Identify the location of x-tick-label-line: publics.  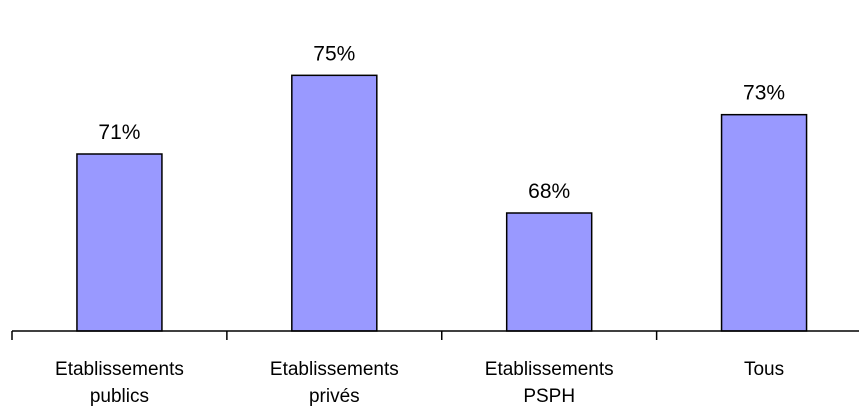
(119, 396).